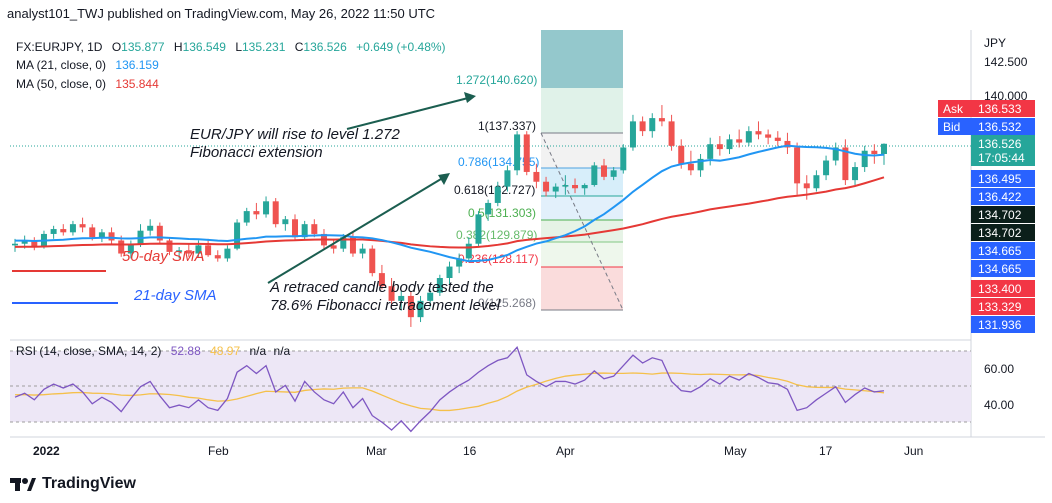 This screenshot has width=1052, height=503. Describe the element at coordinates (470, 97) in the screenshot. I see `rise-arrowhead` at that location.